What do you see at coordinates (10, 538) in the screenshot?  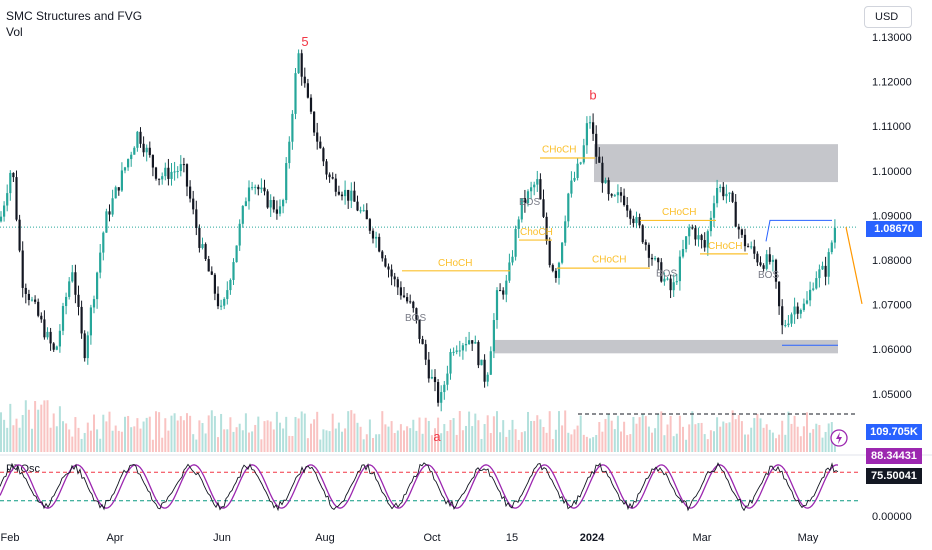 I see `time-tick-label: Feb` at bounding box center [10, 538].